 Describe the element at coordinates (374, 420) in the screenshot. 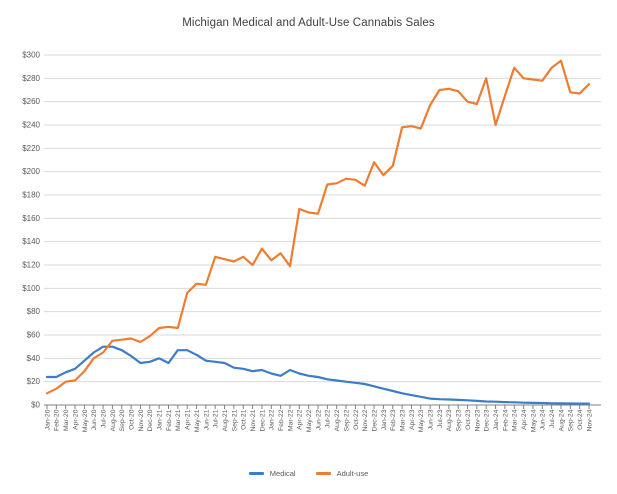

I see `x-tick-label: Dec-22` at that location.